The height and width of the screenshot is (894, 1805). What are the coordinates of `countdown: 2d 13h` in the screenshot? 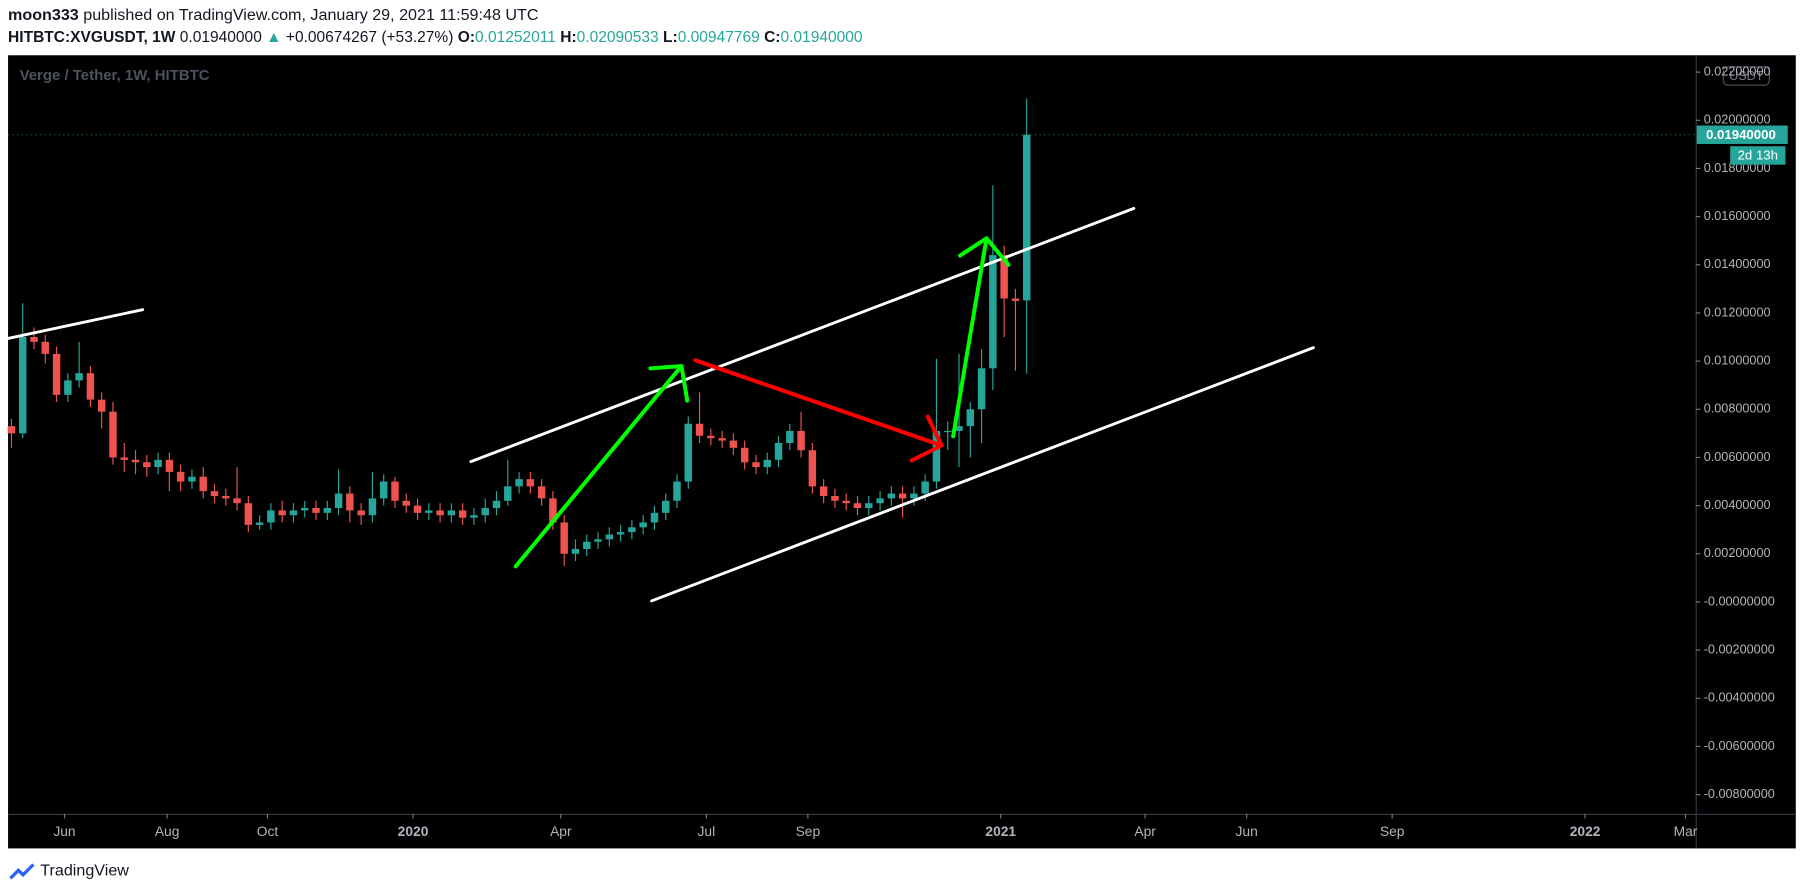 It's located at (1758, 155).